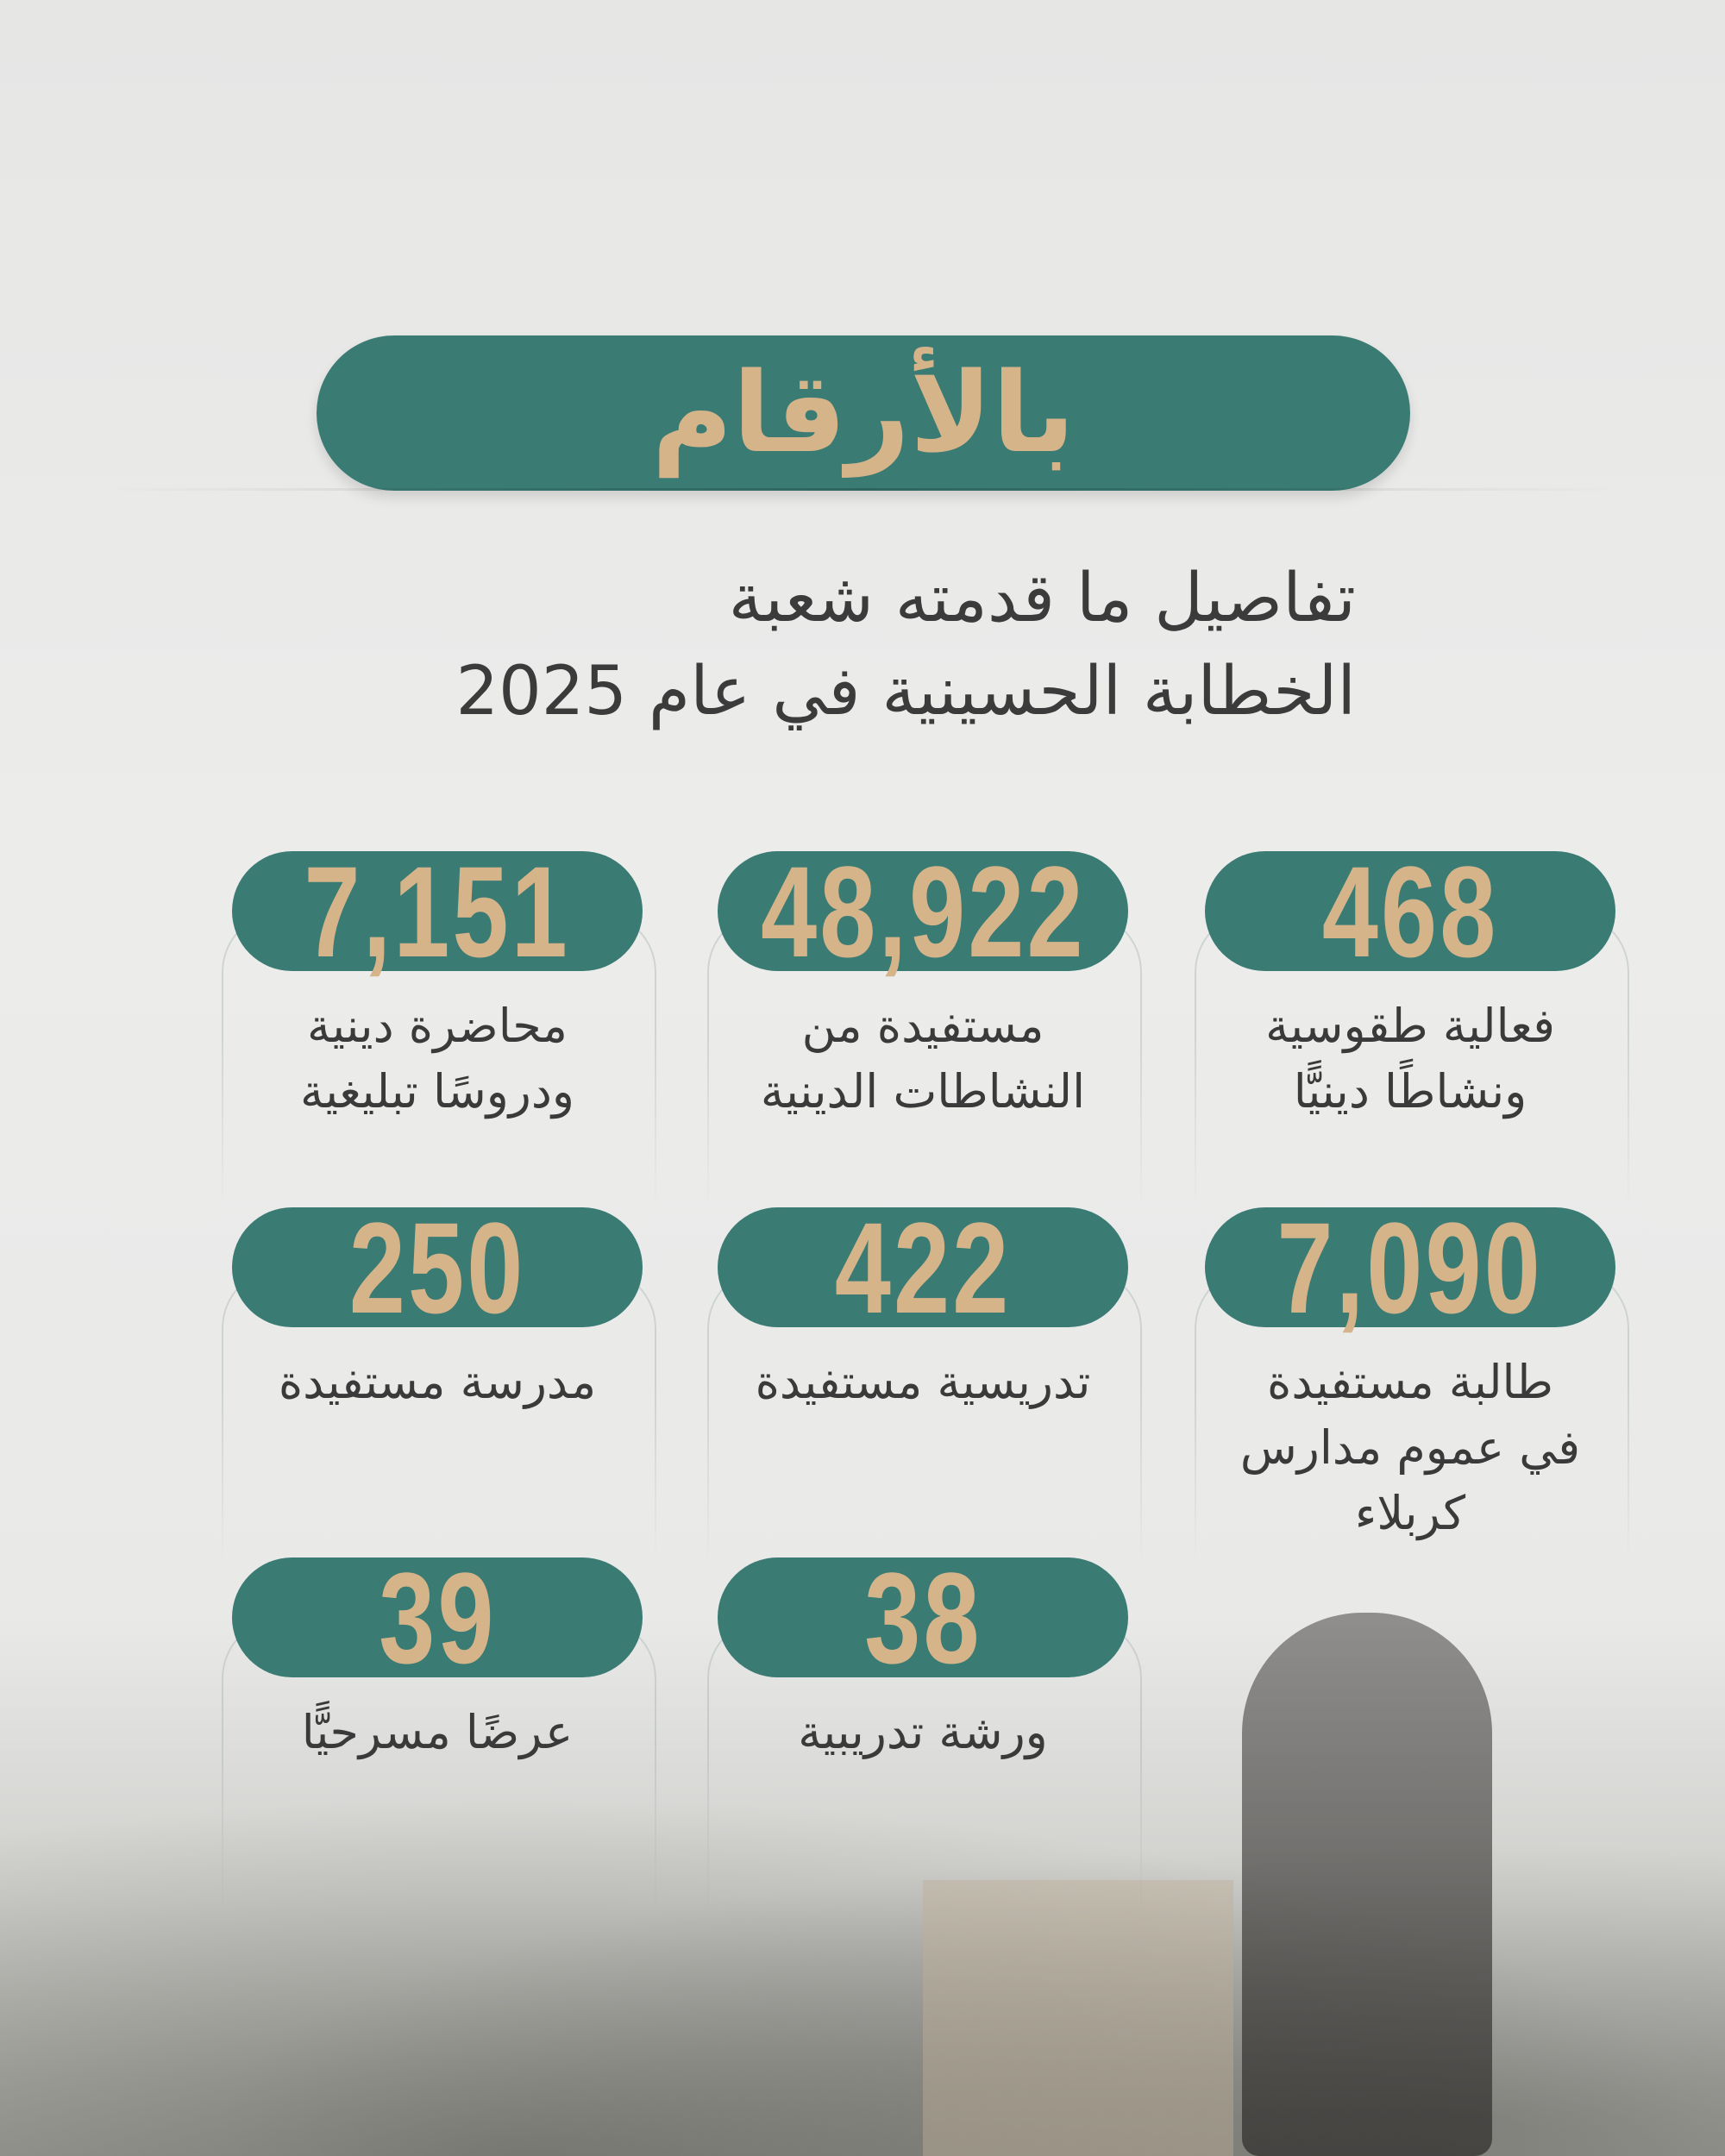 The width and height of the screenshot is (1725, 2156). I want to click on stat-value-pill: 7,090, so click(1410, 1267).